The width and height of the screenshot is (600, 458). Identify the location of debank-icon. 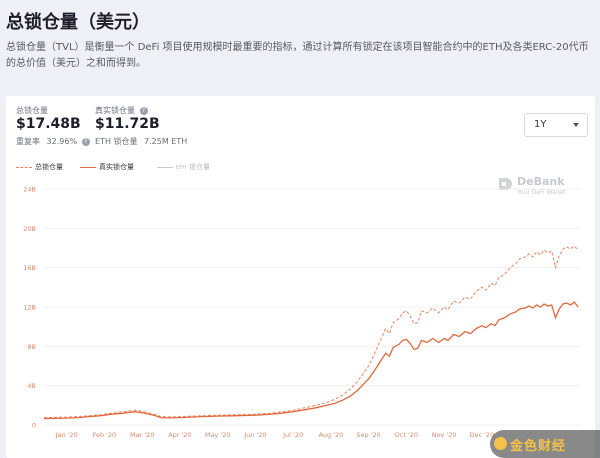
(505, 184).